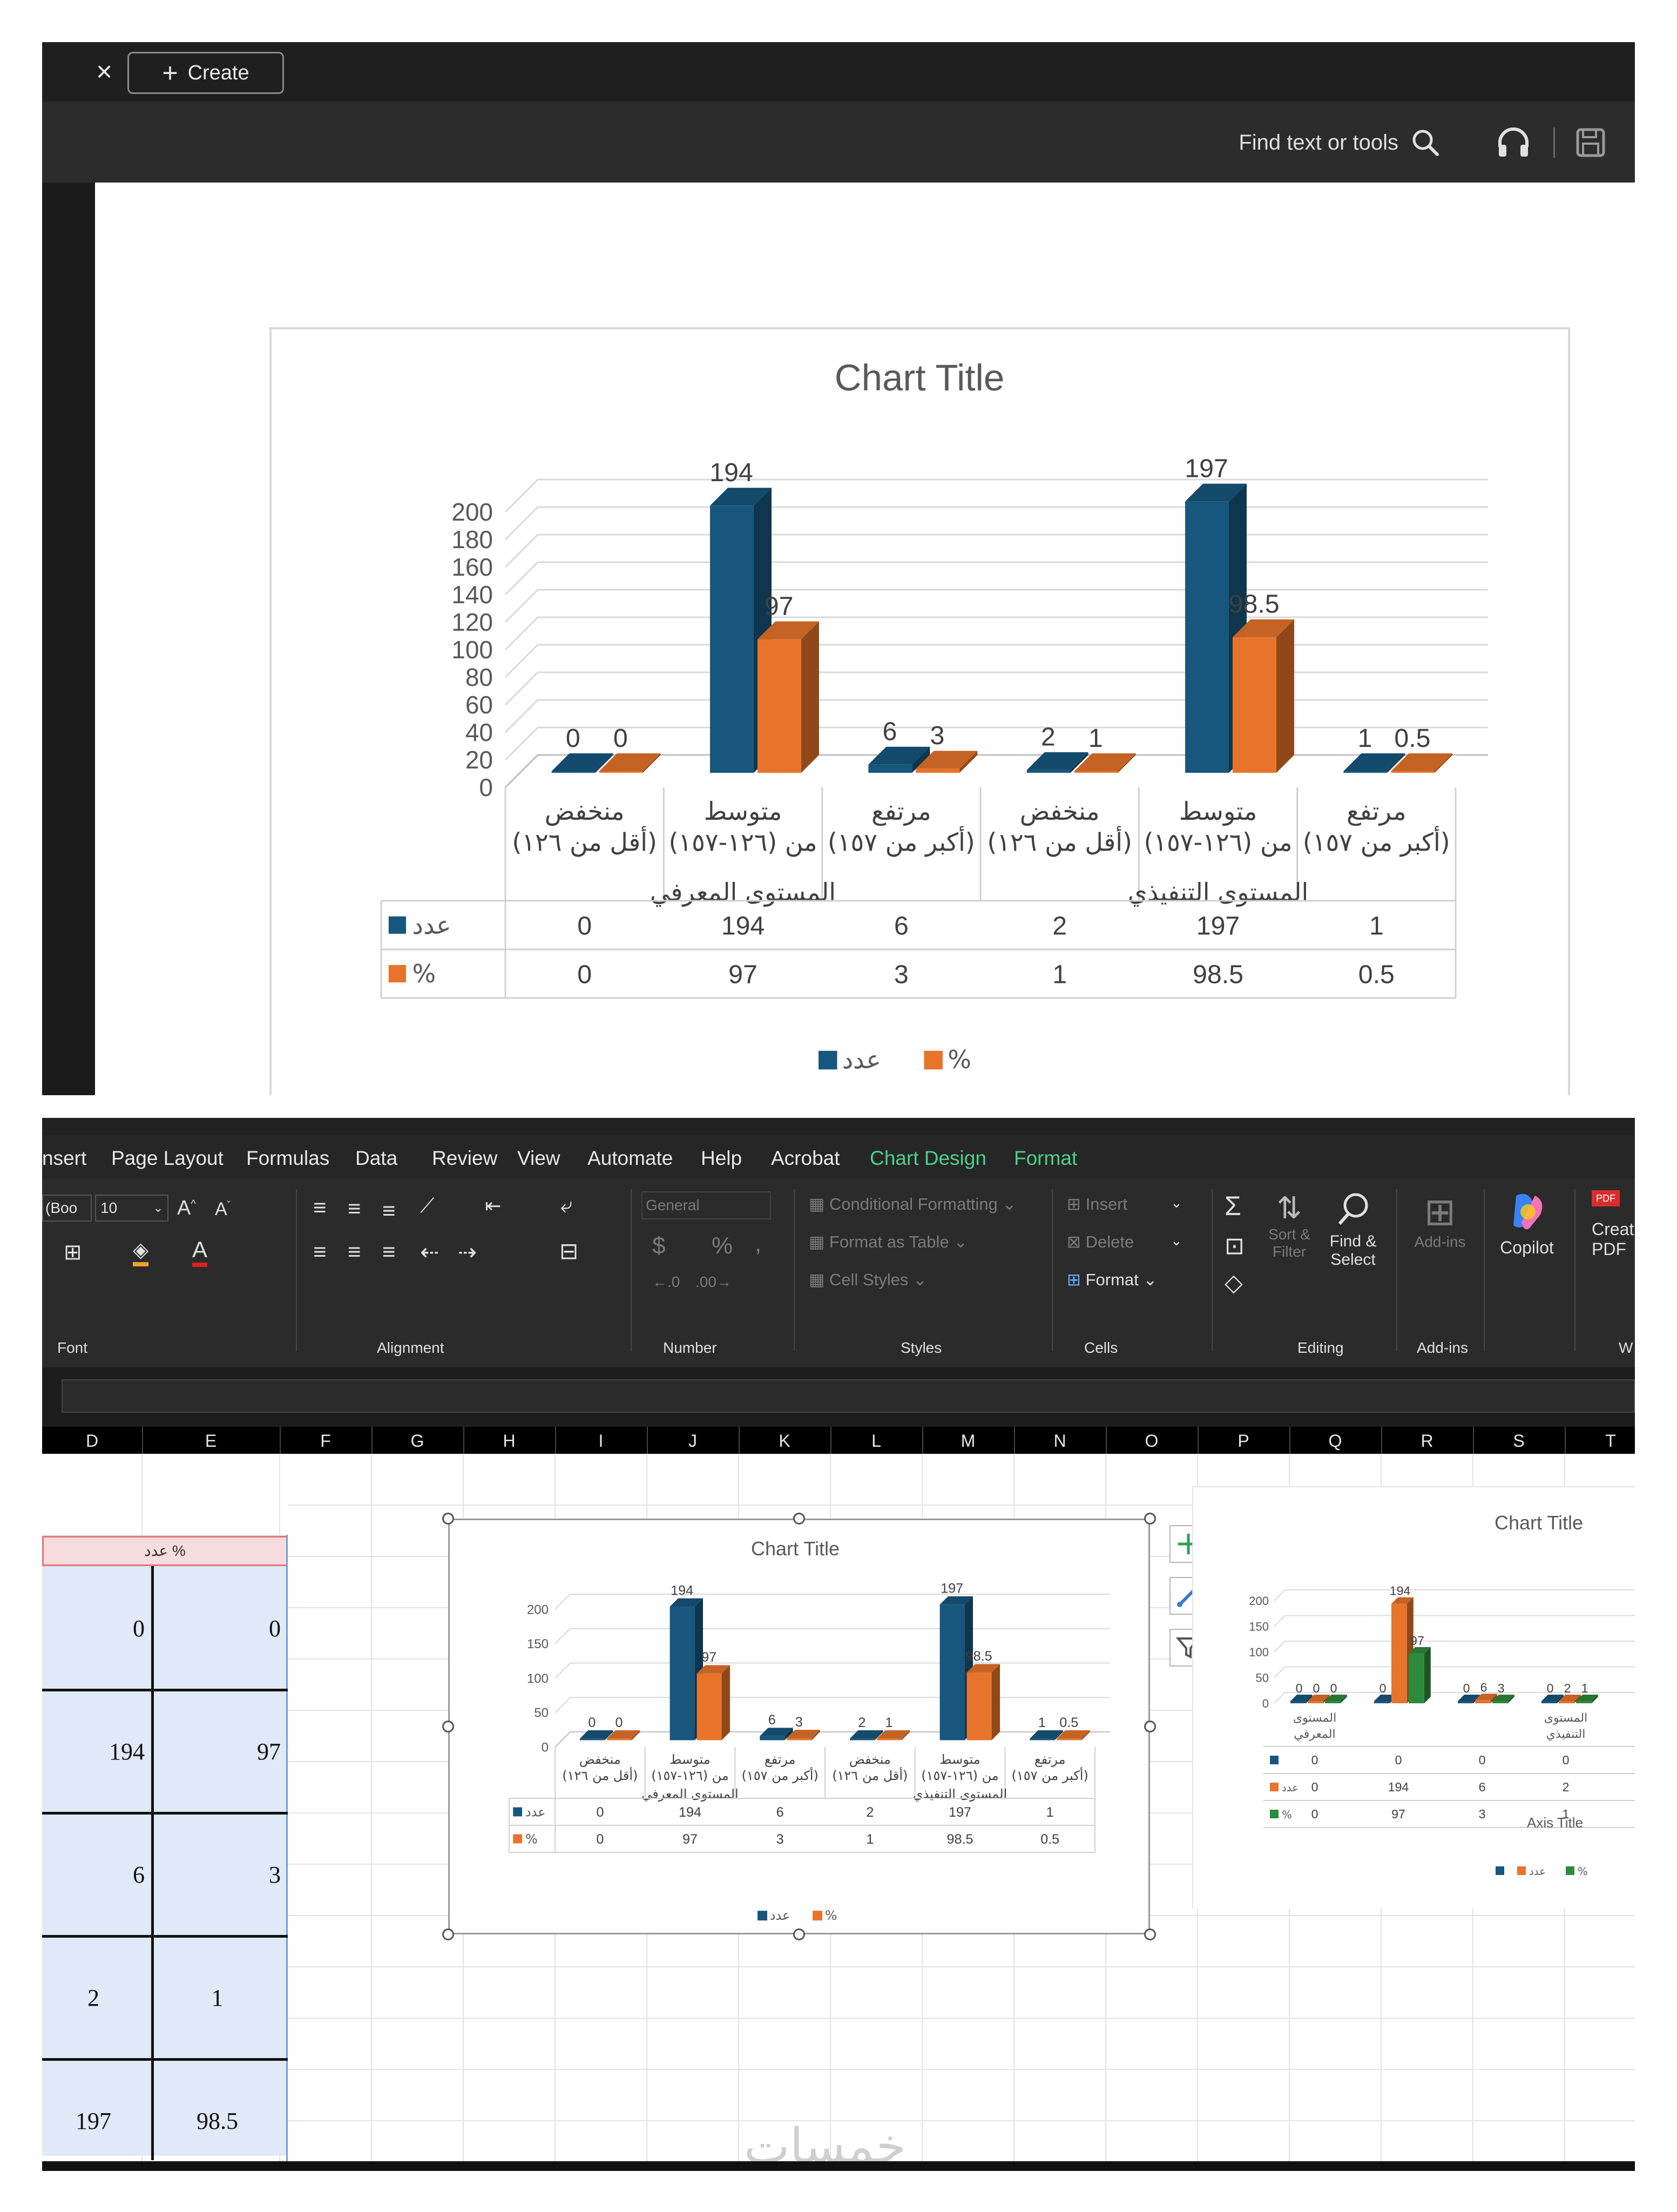 Image resolution: width=1677 pixels, height=2212 pixels. Describe the element at coordinates (784, 1441) in the screenshot. I see `column-header-k: K` at that location.